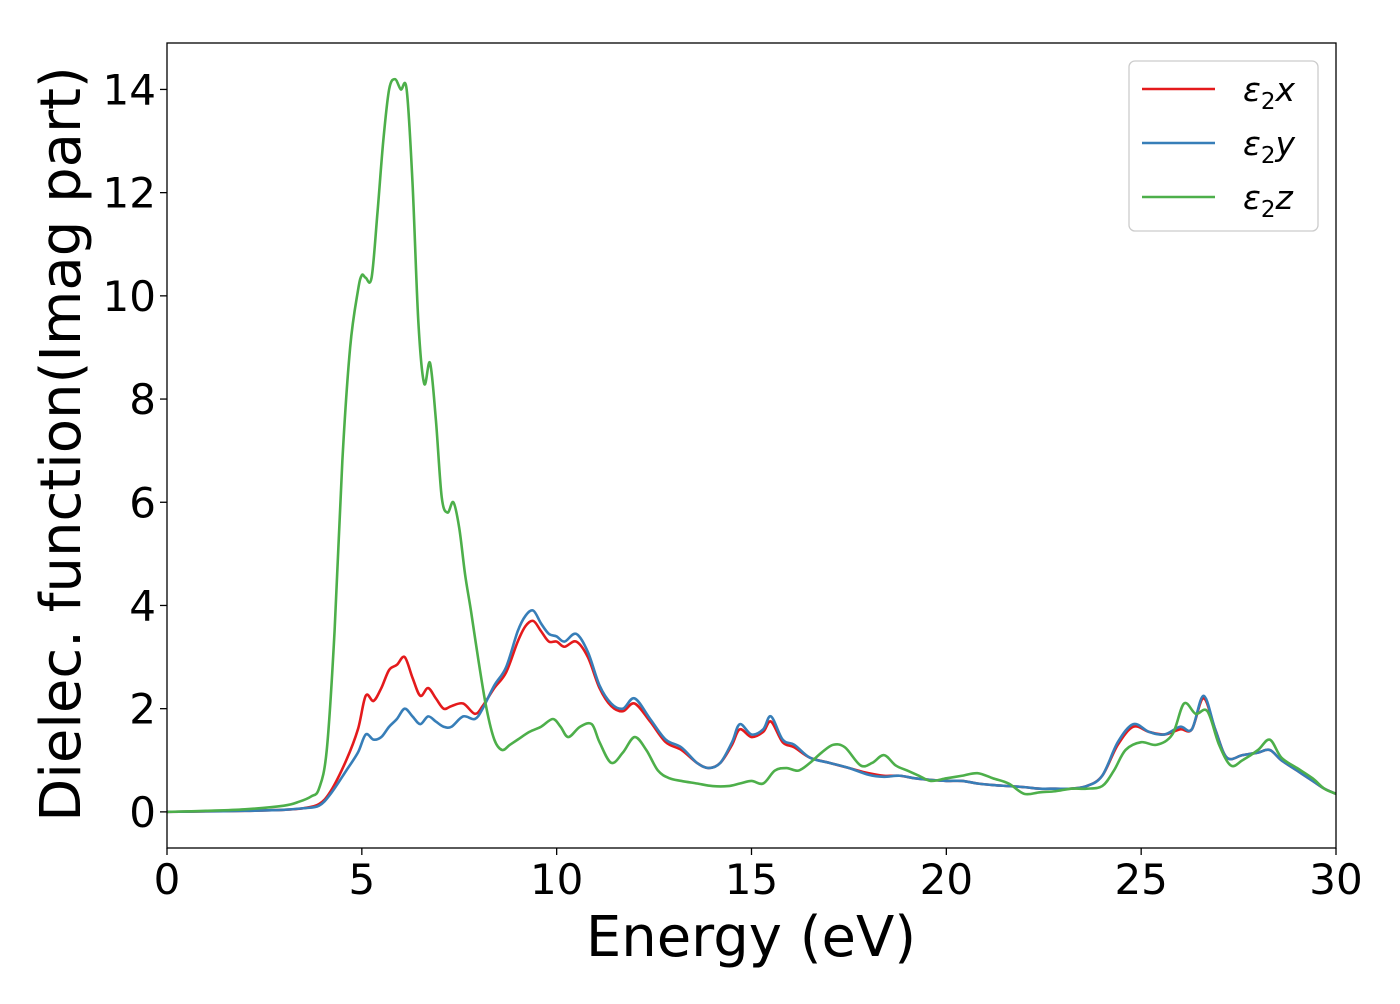 This screenshot has height=1004, width=1400. I want to click on y-axis-label: Dielec. function(Imag part), so click(61, 444).